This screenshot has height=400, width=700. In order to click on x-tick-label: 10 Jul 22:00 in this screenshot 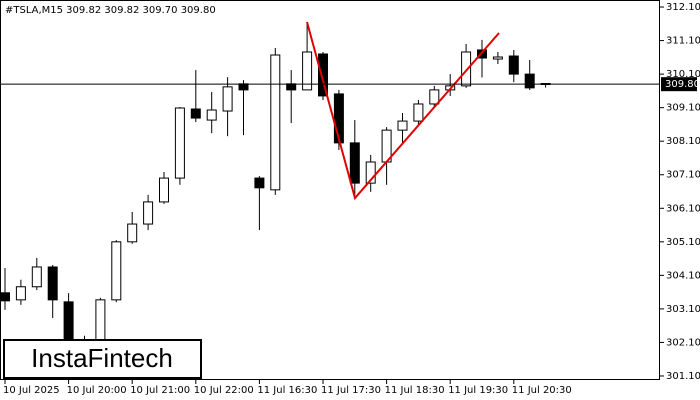, I will do `click(224, 390)`.